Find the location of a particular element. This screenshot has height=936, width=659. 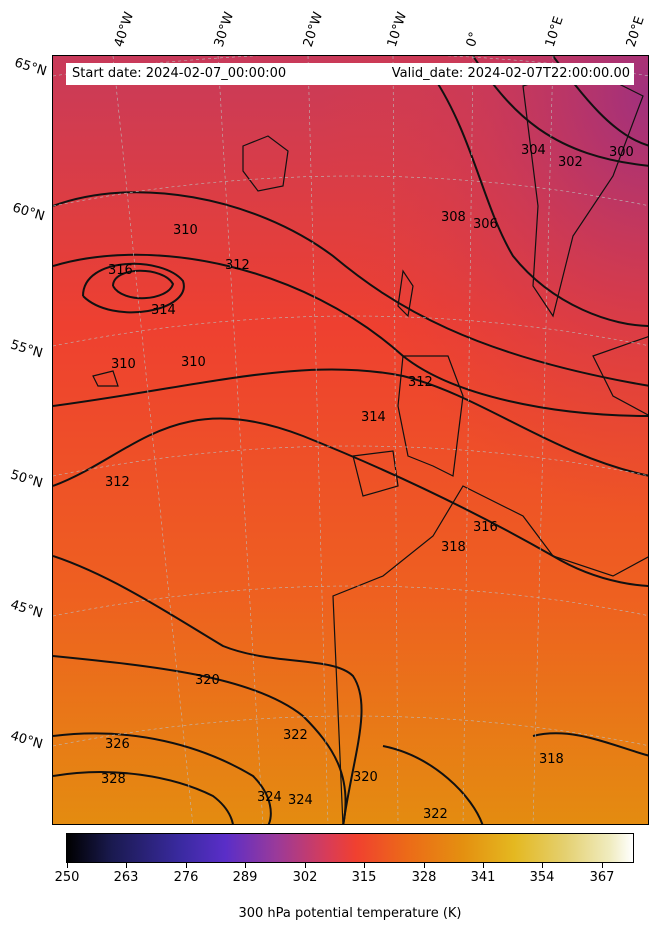

latitude-label: 45°N is located at coordinates (26, 609).